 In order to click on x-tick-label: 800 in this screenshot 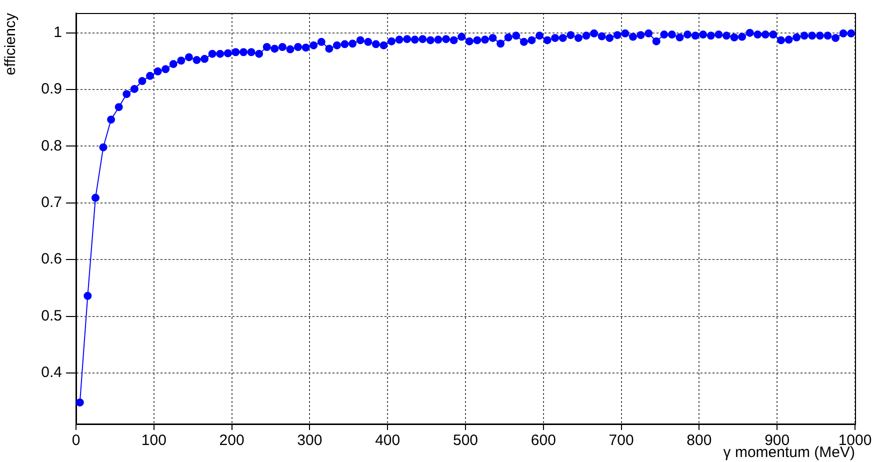, I will do `click(699, 441)`.